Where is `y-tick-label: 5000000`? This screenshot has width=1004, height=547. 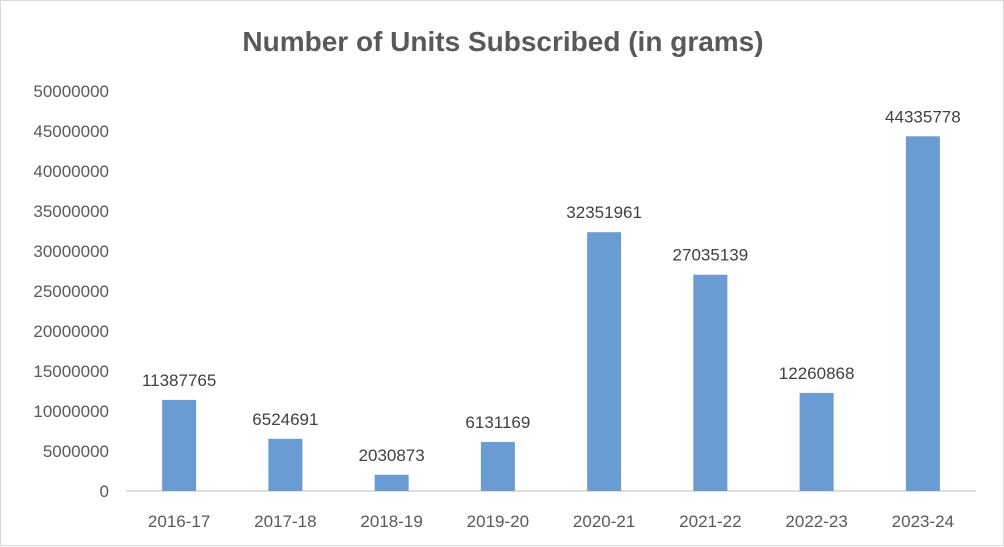 y-tick-label: 5000000 is located at coordinates (76, 451).